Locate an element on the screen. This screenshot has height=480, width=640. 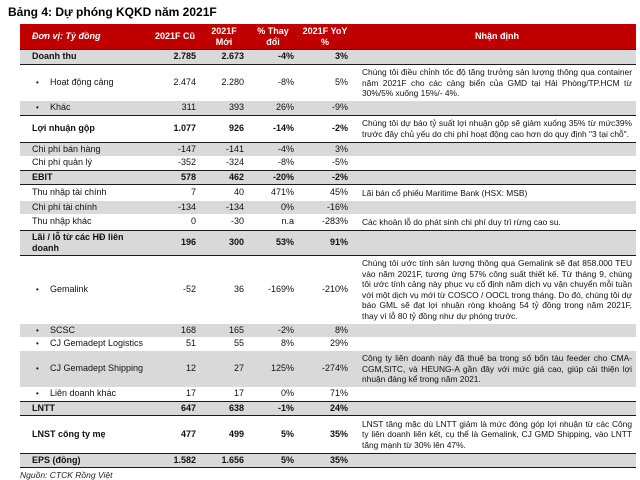
cell-old: 12 is located at coordinates (190, 368).